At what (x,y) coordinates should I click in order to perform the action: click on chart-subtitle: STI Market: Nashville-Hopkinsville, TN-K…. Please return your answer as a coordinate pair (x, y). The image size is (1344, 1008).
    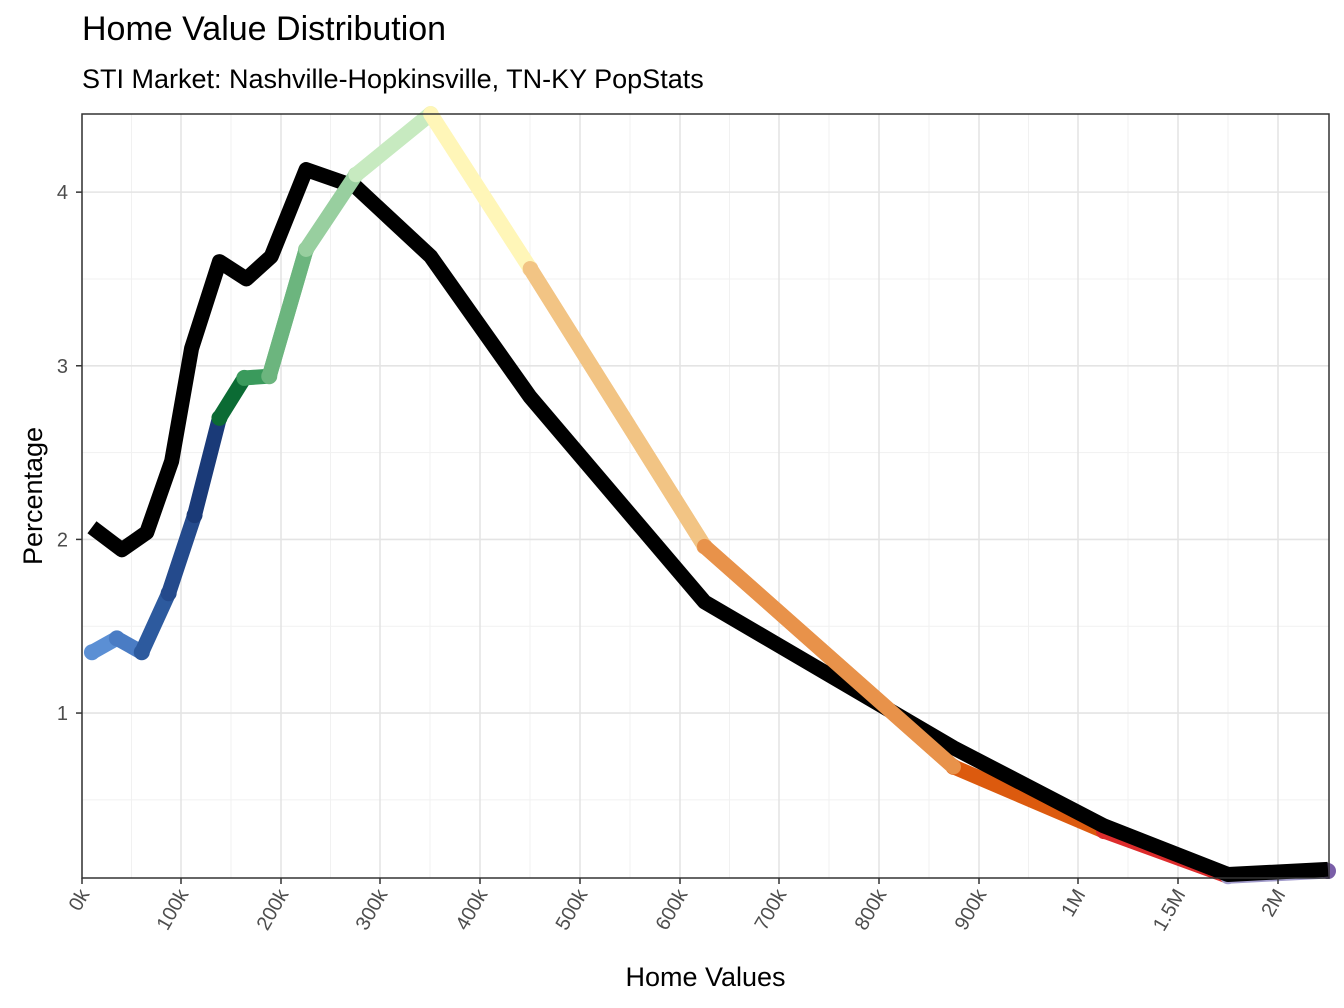
    Looking at the image, I should click on (393, 79).